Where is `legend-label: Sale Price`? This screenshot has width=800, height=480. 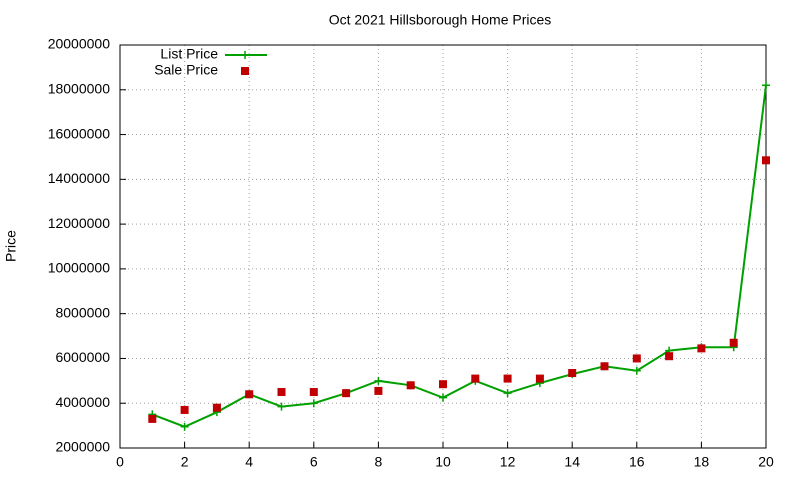 legend-label: Sale Price is located at coordinates (186, 70).